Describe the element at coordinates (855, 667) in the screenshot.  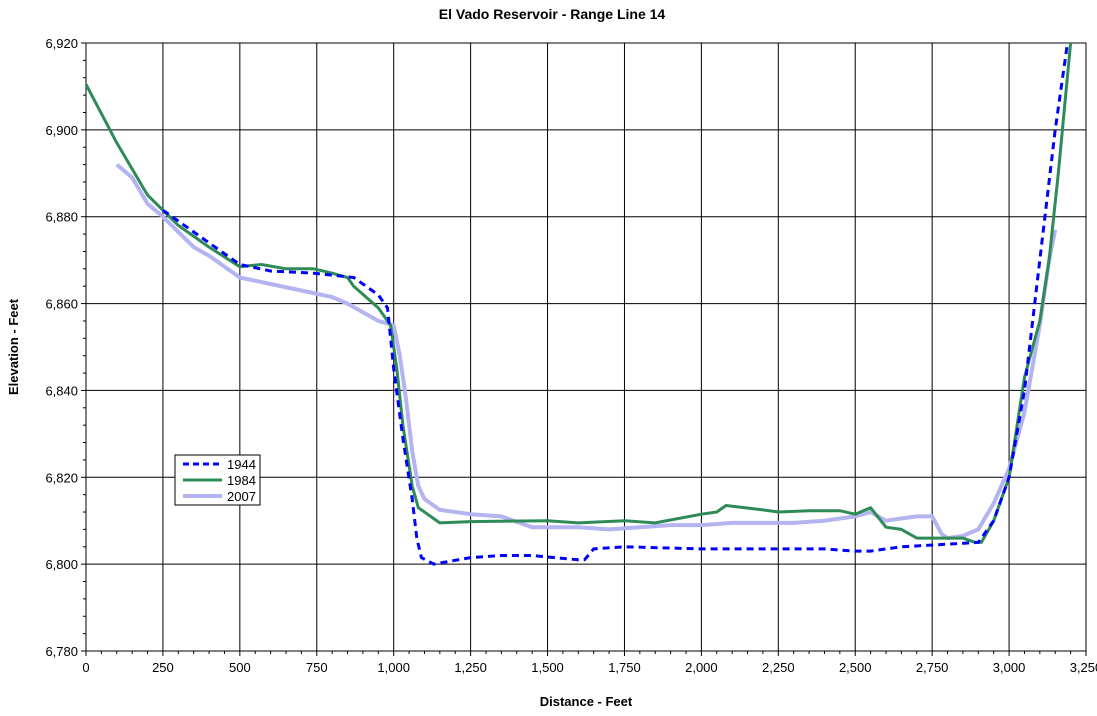
I see `x-tick-label: 2,500` at that location.